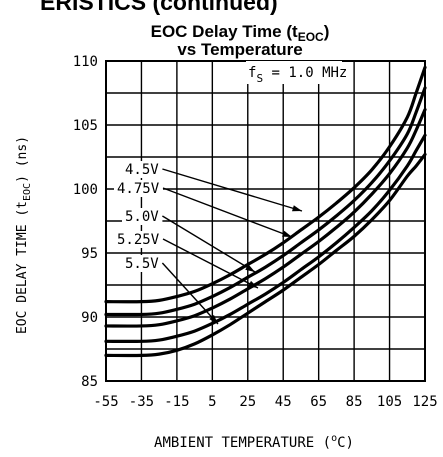 This screenshot has width=443, height=457. Describe the element at coordinates (354, 402) in the screenshot. I see `x-tick-label: 85` at that location.